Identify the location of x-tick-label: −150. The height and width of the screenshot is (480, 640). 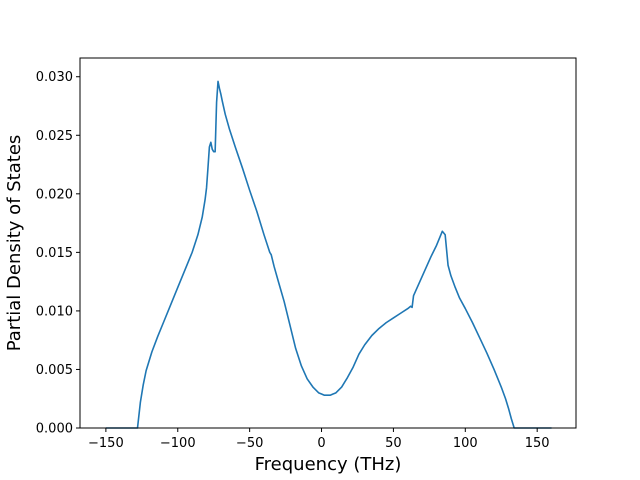
(106, 443).